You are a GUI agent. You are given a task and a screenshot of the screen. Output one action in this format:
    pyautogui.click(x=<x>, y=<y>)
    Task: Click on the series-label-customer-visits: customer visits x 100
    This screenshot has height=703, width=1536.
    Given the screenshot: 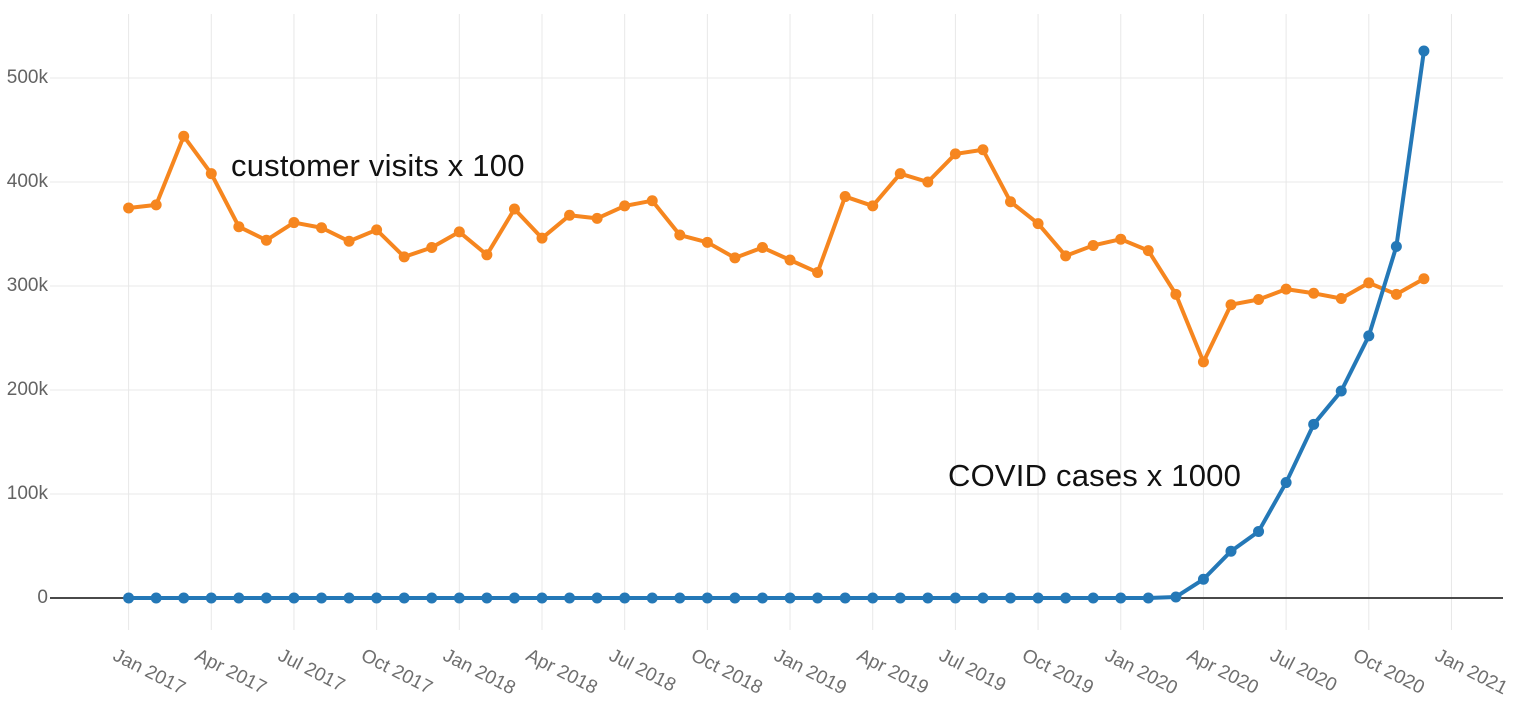 What is the action you would take?
    pyautogui.click(x=378, y=165)
    